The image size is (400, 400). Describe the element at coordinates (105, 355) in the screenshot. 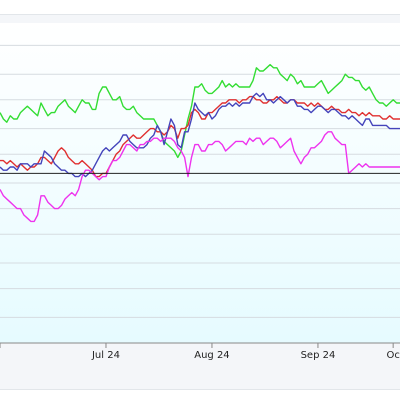

I see `x-tick-label: Jul 24` at that location.